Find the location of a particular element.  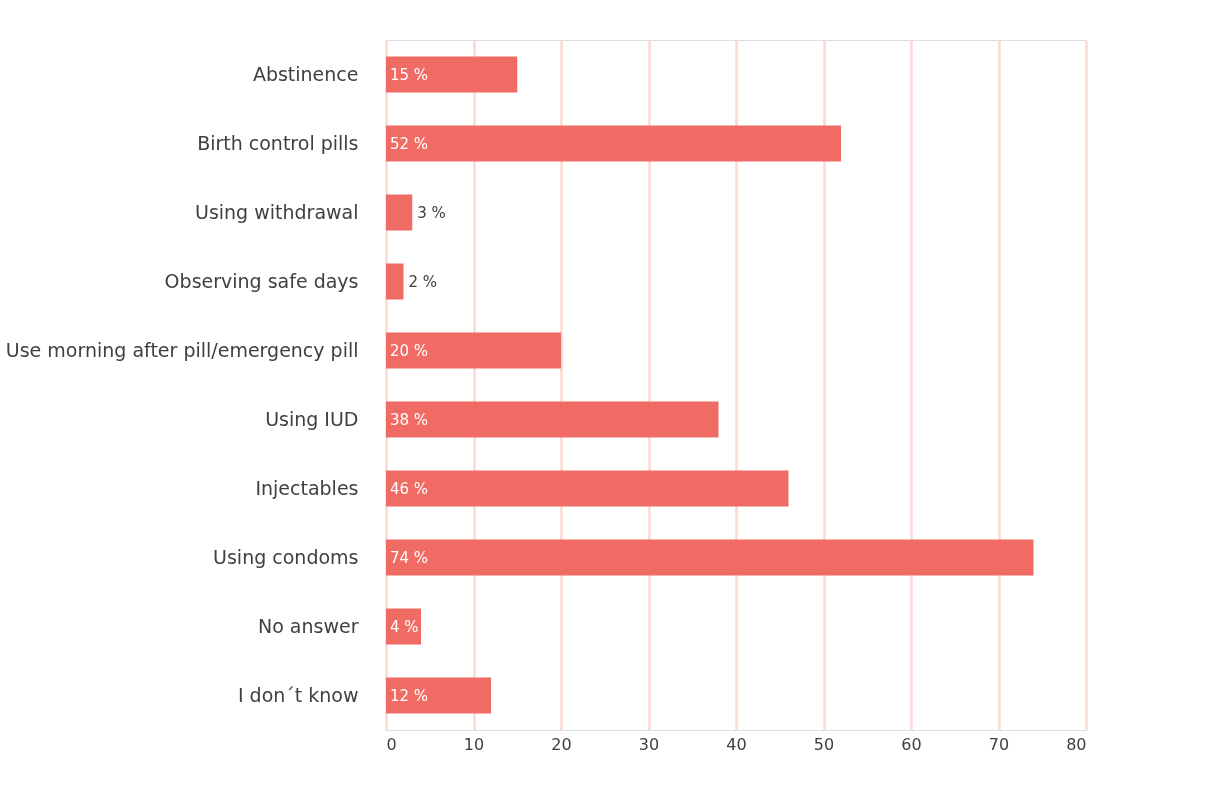

x-tick-label: 40 is located at coordinates (736, 744).